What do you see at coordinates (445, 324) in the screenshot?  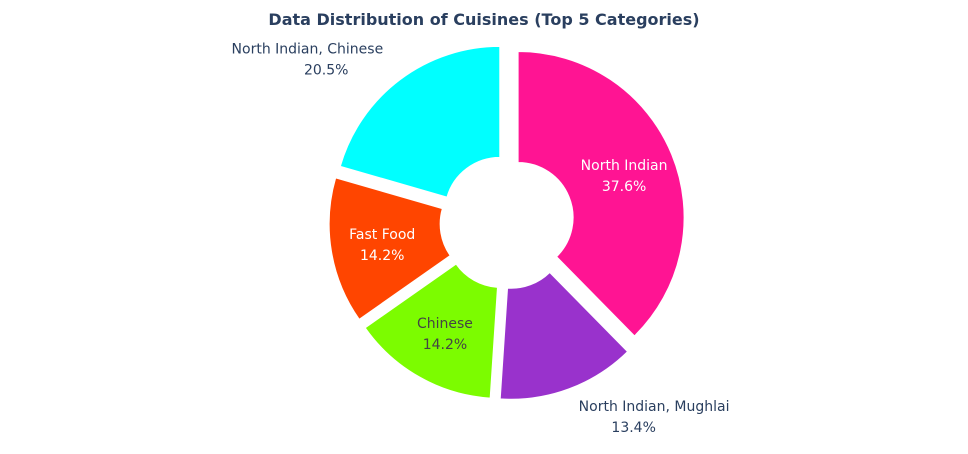 I see `slice-label-chinese: Chinese` at bounding box center [445, 324].